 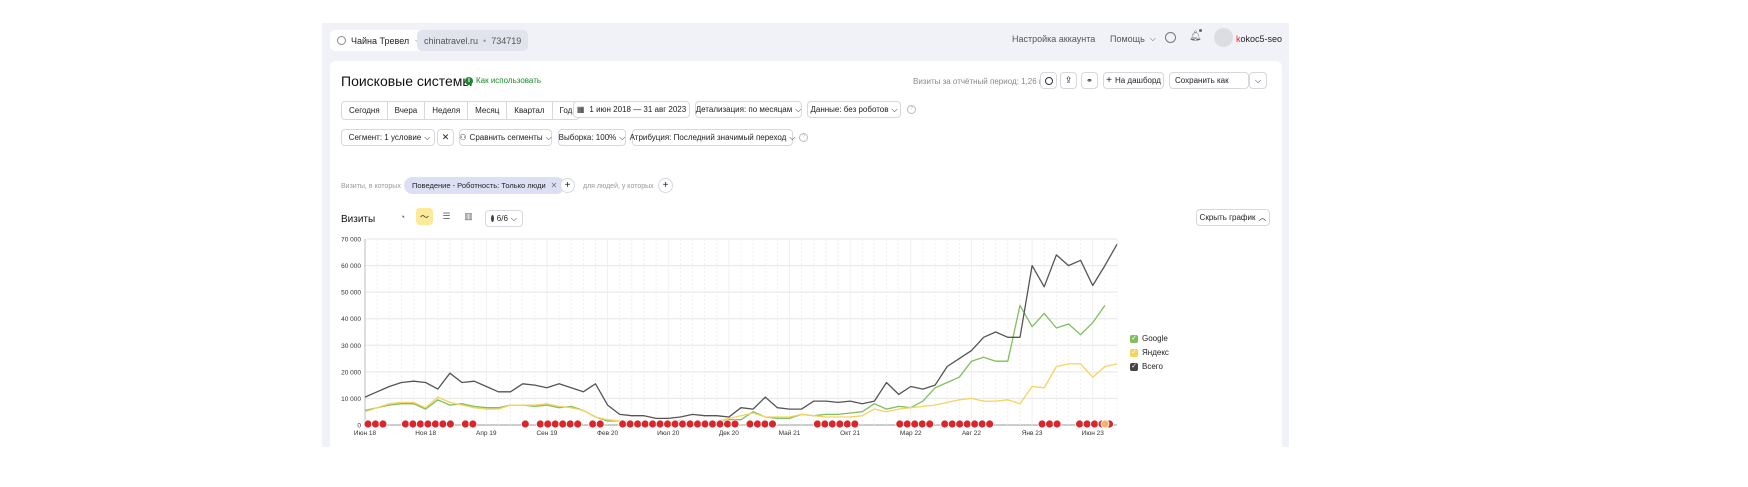 I want to click on chat-icon, so click(x=1170, y=37).